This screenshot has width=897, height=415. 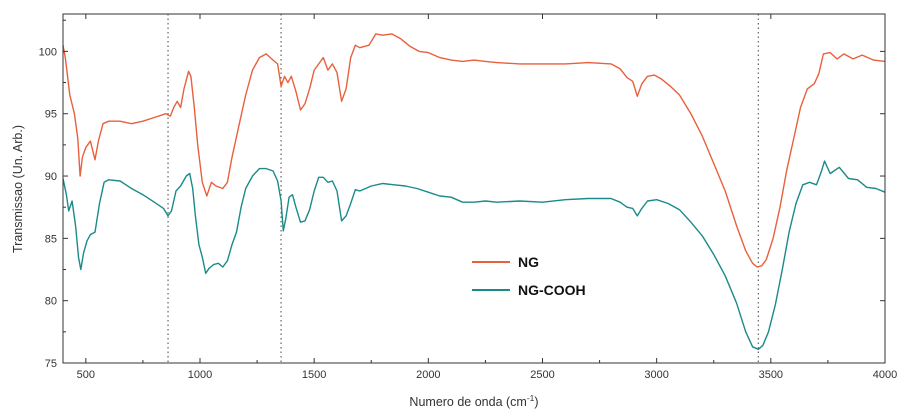 What do you see at coordinates (51, 115) in the screenshot?
I see `y-tick-label-95: 95` at bounding box center [51, 115].